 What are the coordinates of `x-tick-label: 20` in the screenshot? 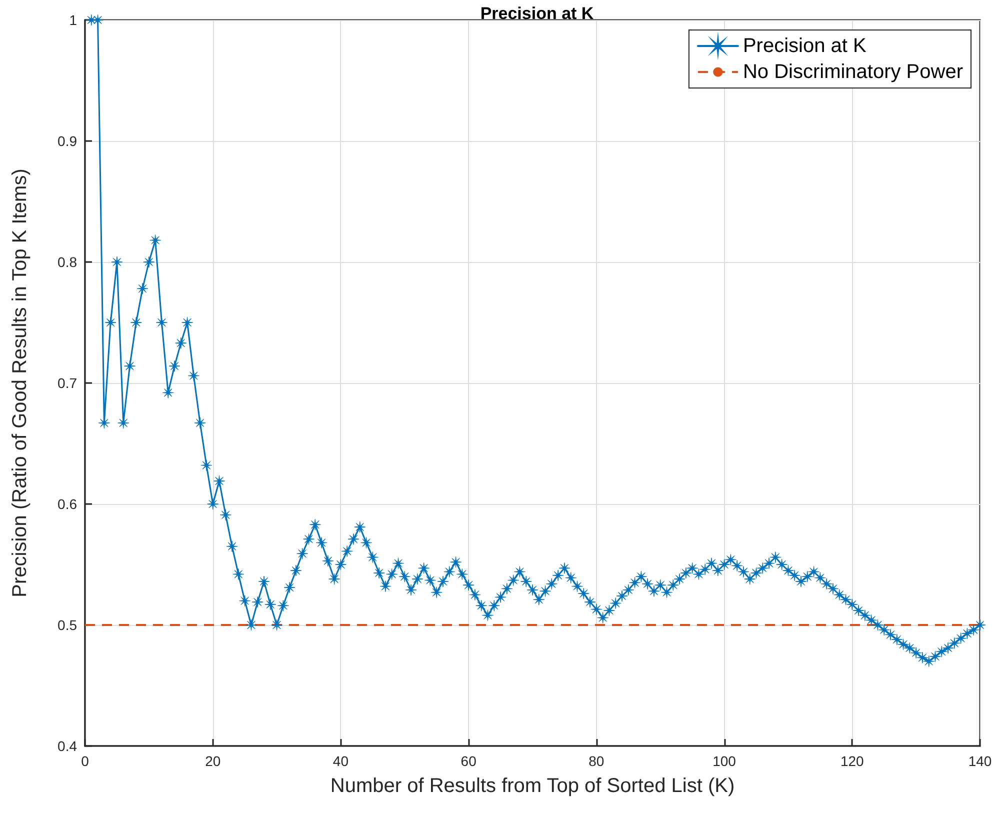 It's located at (213, 761).